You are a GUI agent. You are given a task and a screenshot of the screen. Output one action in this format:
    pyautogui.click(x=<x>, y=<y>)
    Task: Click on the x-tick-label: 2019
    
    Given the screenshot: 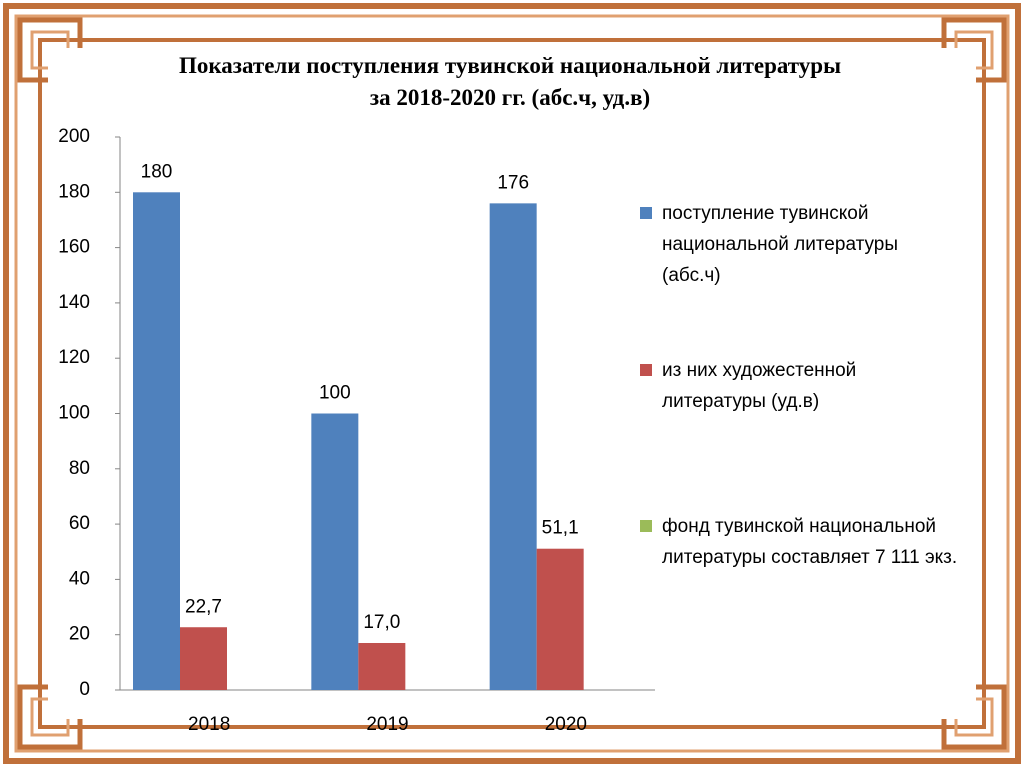 What is the action you would take?
    pyautogui.click(x=387, y=724)
    